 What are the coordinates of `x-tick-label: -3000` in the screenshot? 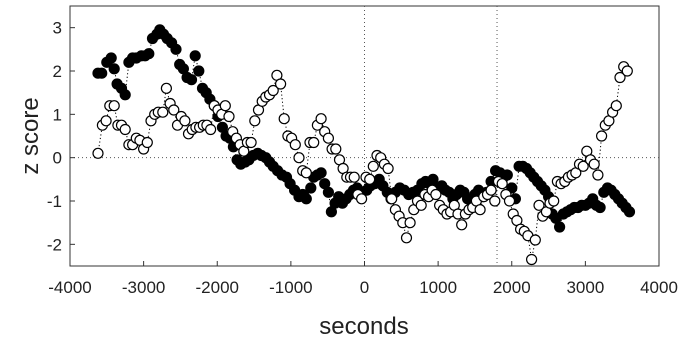 It's located at (143, 287).